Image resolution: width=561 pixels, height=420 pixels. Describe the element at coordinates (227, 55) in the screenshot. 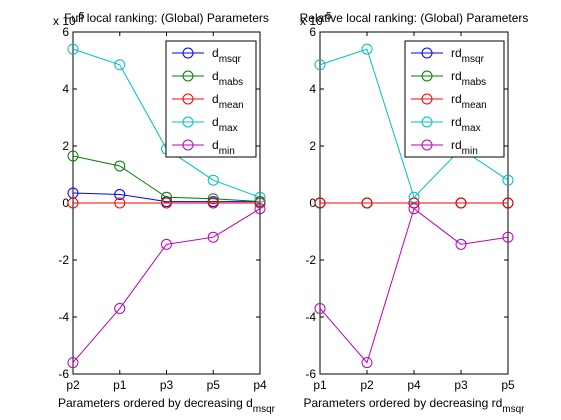

I see `legend-entry-label: dmsqr` at that location.